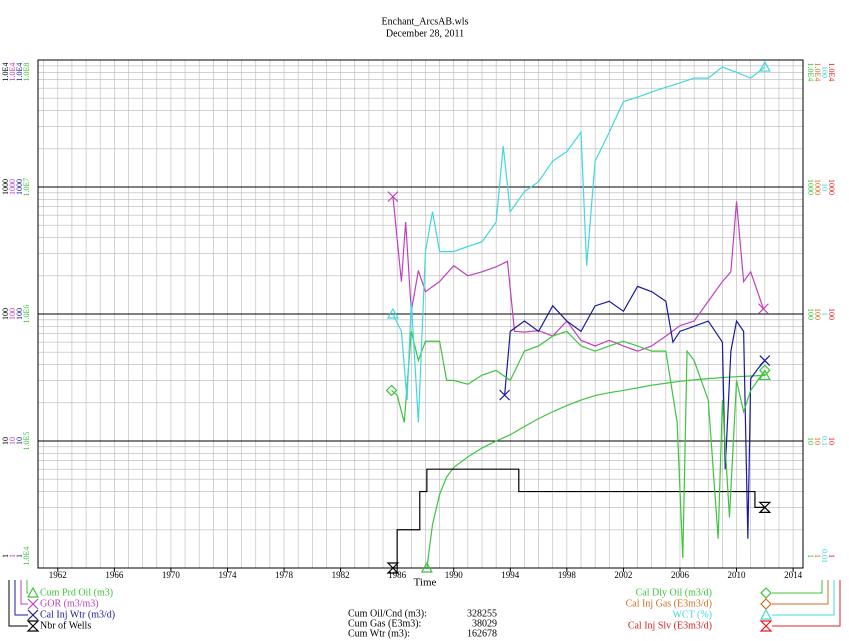 This screenshot has width=849, height=641. Describe the element at coordinates (65, 625) in the screenshot. I see `legend-label: Nbr of Wells` at that location.